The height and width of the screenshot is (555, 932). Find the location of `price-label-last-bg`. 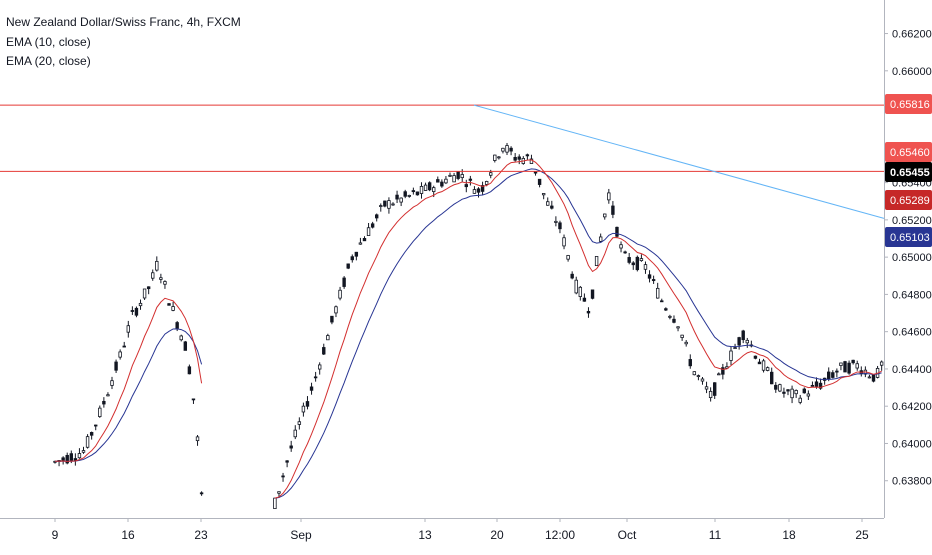

price-label-last-bg is located at coordinates (908, 172).